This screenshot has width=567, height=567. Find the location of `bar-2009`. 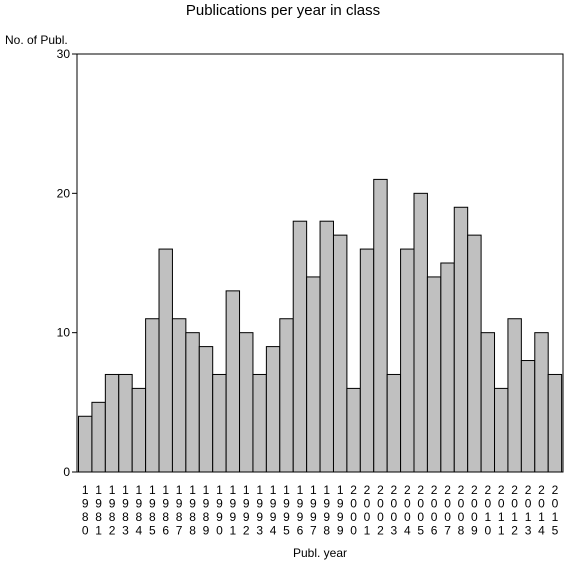

bar-2009 is located at coordinates (474, 353).